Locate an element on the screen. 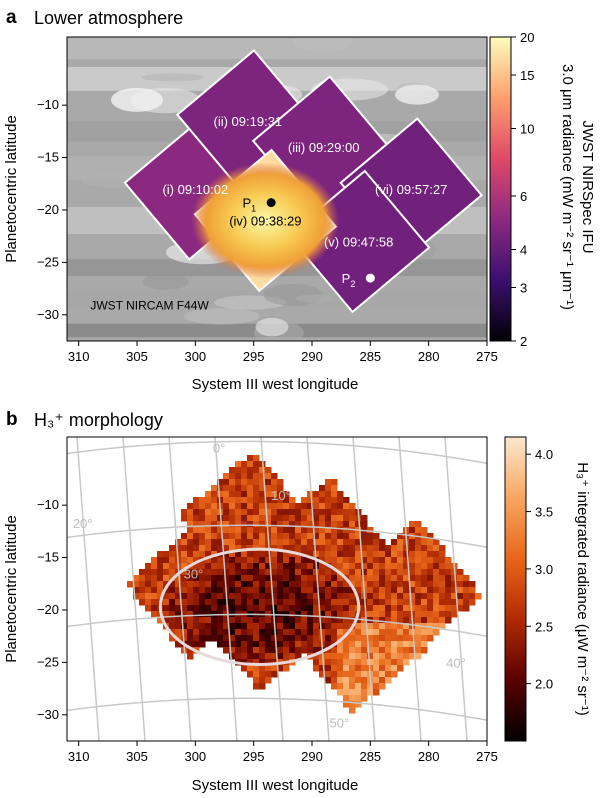  panel-a-ylabel: Planetocentric latitude is located at coordinates (11, 189).